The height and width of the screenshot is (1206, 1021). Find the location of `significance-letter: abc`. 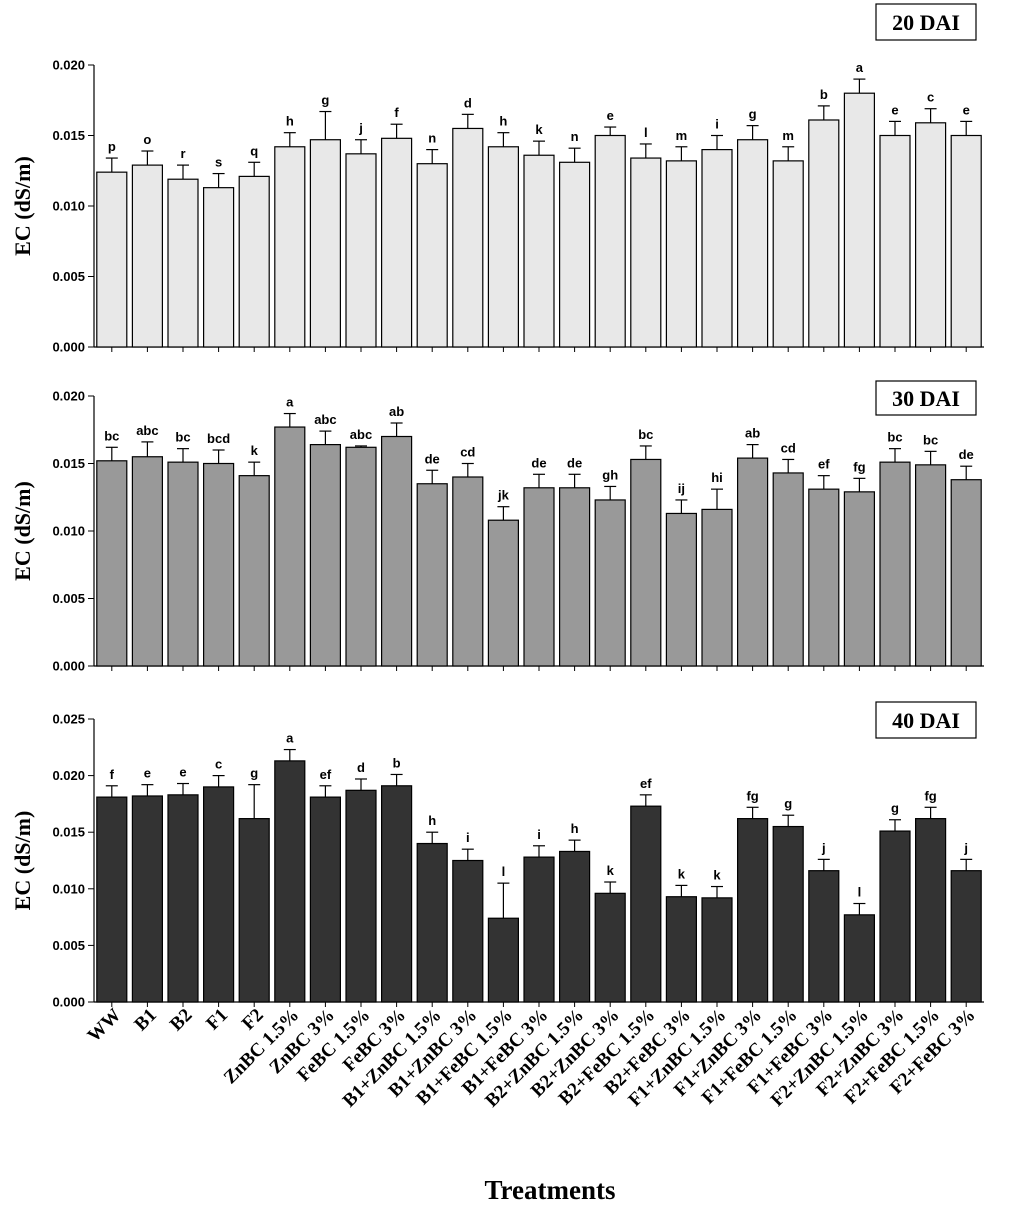

significance-letter: abc is located at coordinates (325, 419).